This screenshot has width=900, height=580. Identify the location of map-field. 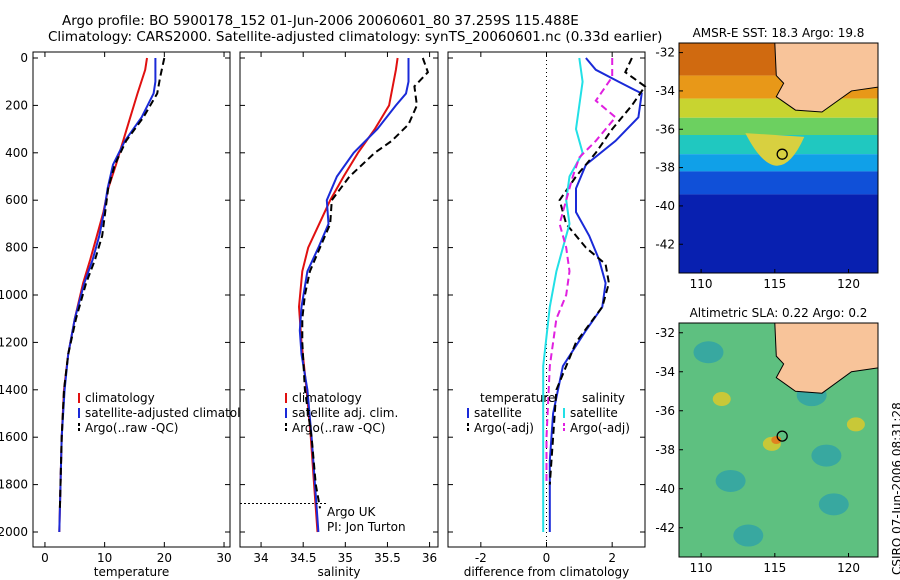
(778, 158).